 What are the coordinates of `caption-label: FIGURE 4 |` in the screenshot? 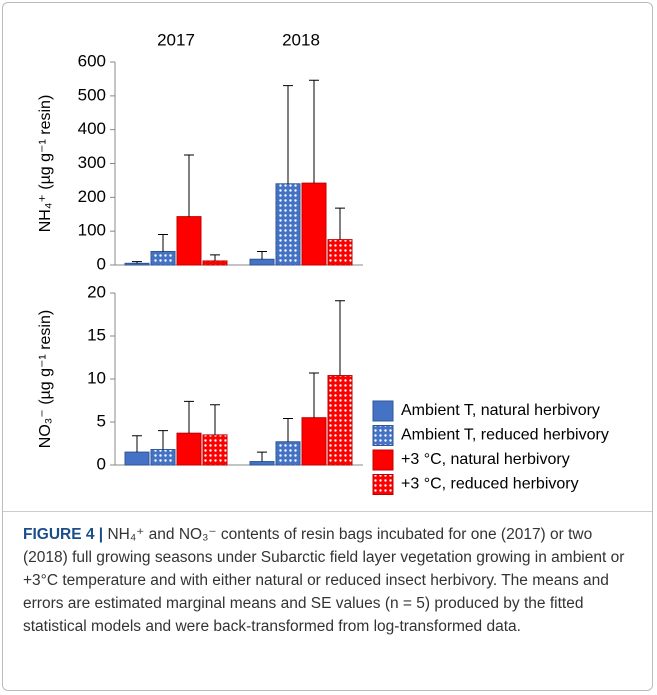 It's located at (63, 534).